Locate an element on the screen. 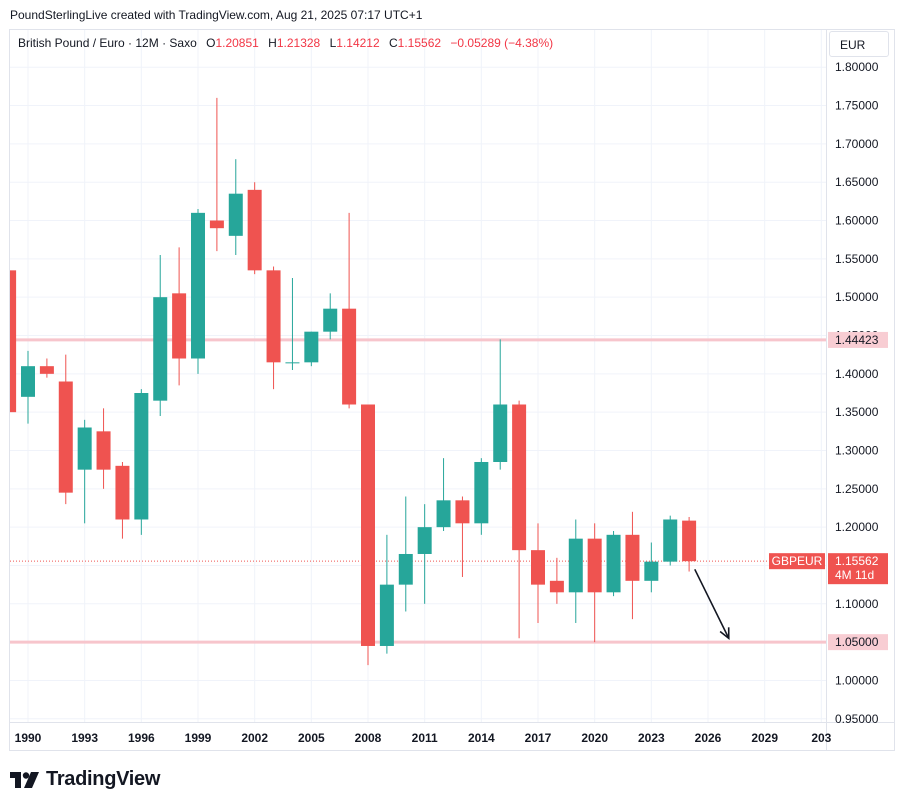 Image resolution: width=904 pixels, height=811 pixels. x-tick-label: 2005 is located at coordinates (311, 738).